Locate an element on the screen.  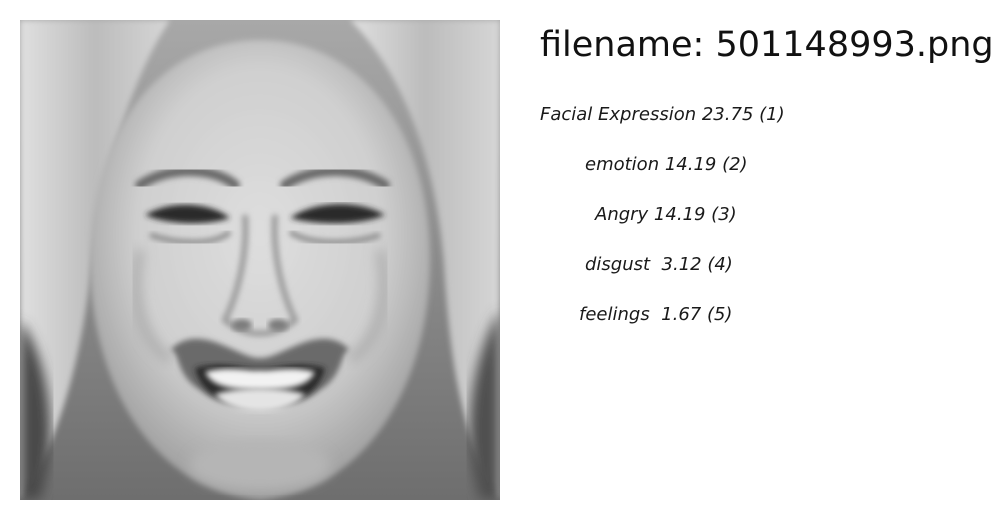
label-disgust: disgust 3.12 (4) is located at coordinates (659, 264).